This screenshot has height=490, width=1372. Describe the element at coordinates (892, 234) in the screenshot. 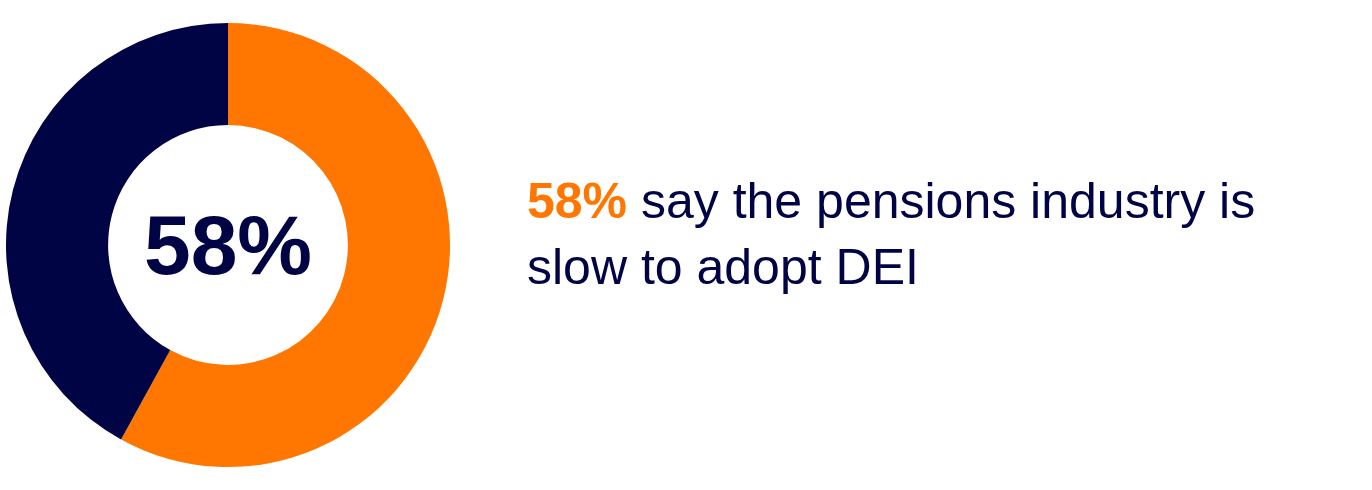

I see `text: 58% say the pensions industry is slow to adopt DEI` at that location.